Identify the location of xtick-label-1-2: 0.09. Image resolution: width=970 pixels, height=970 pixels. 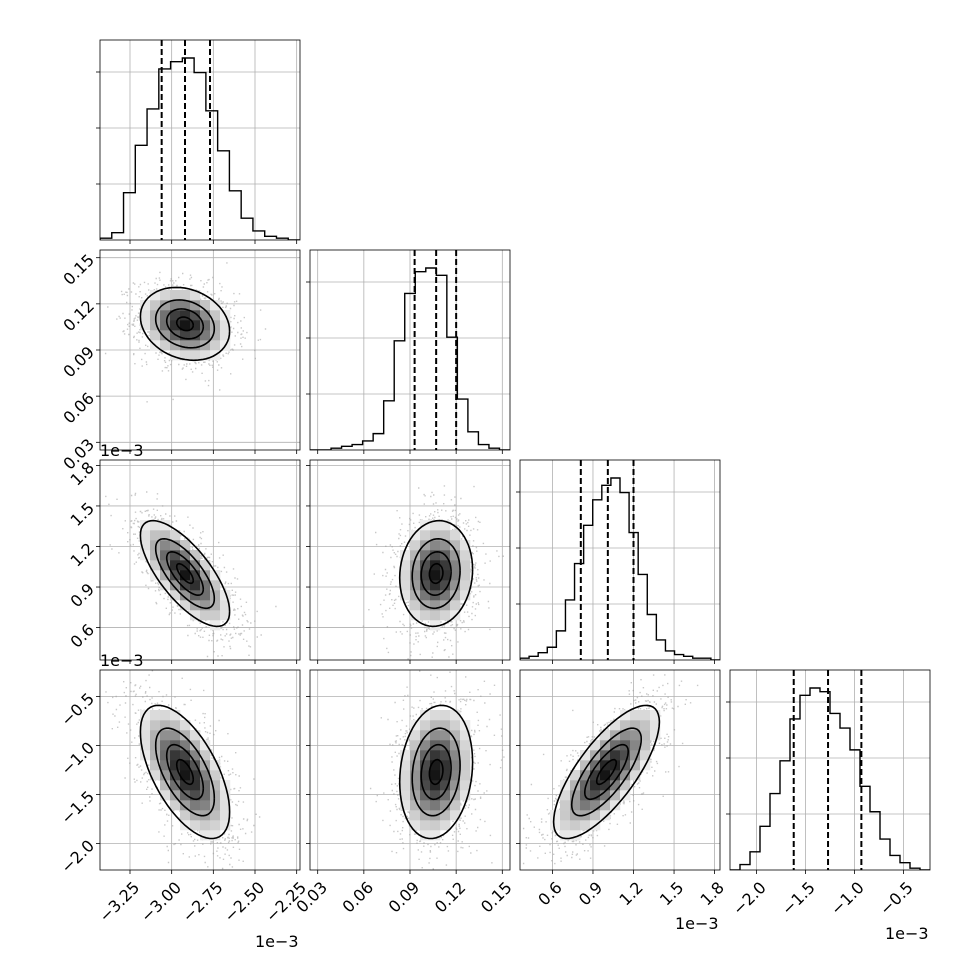
(404, 897).